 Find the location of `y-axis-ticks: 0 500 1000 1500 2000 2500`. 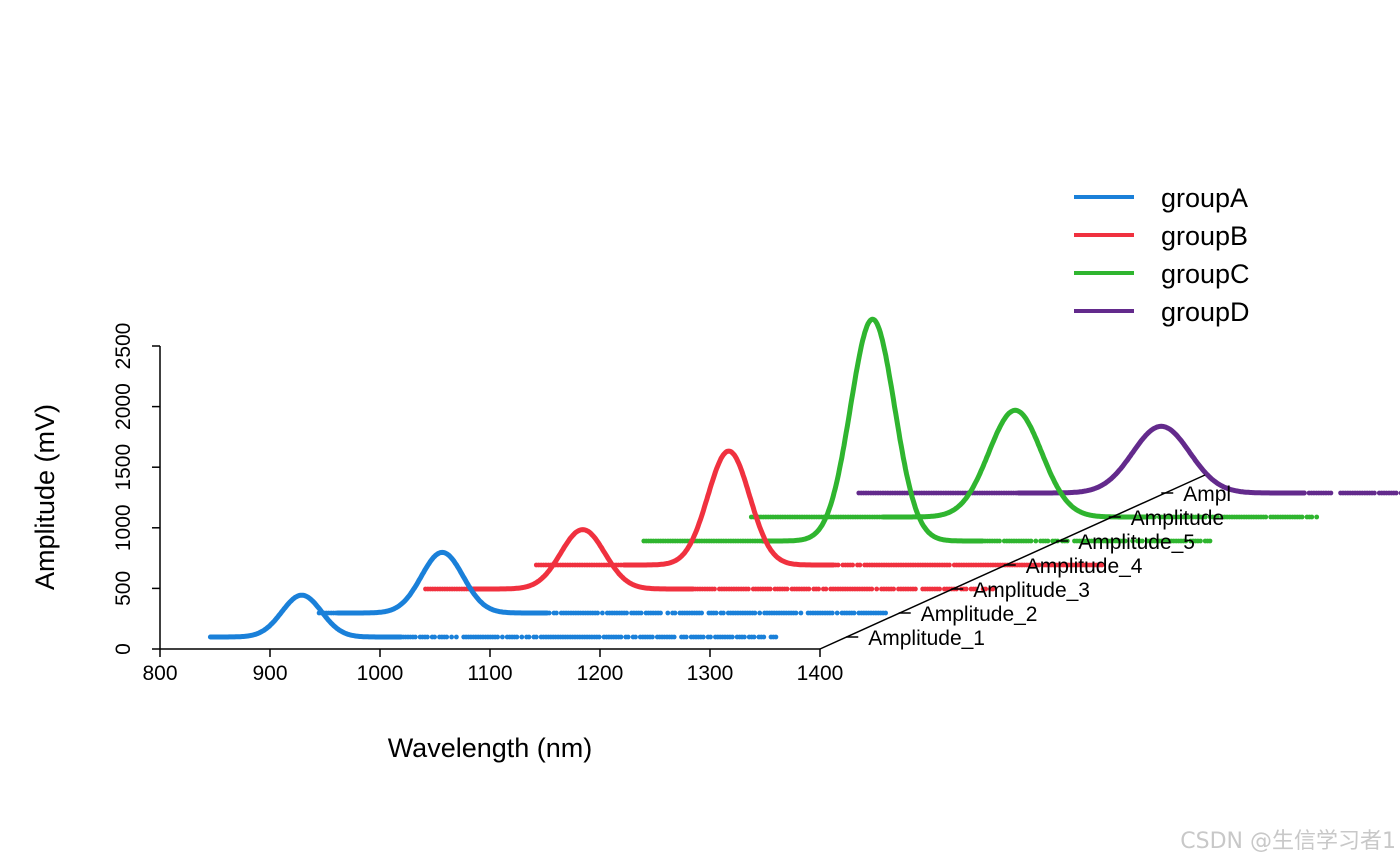

y-axis-ticks: 0 500 1000 1500 2000 2500 is located at coordinates (136, 489).